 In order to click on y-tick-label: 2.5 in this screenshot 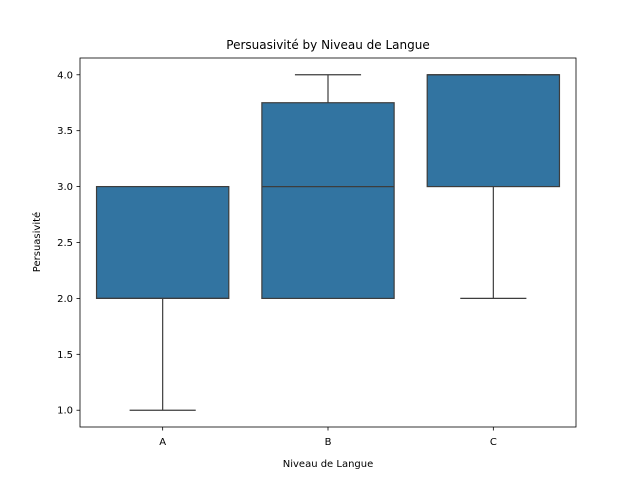, I will do `click(65, 243)`.